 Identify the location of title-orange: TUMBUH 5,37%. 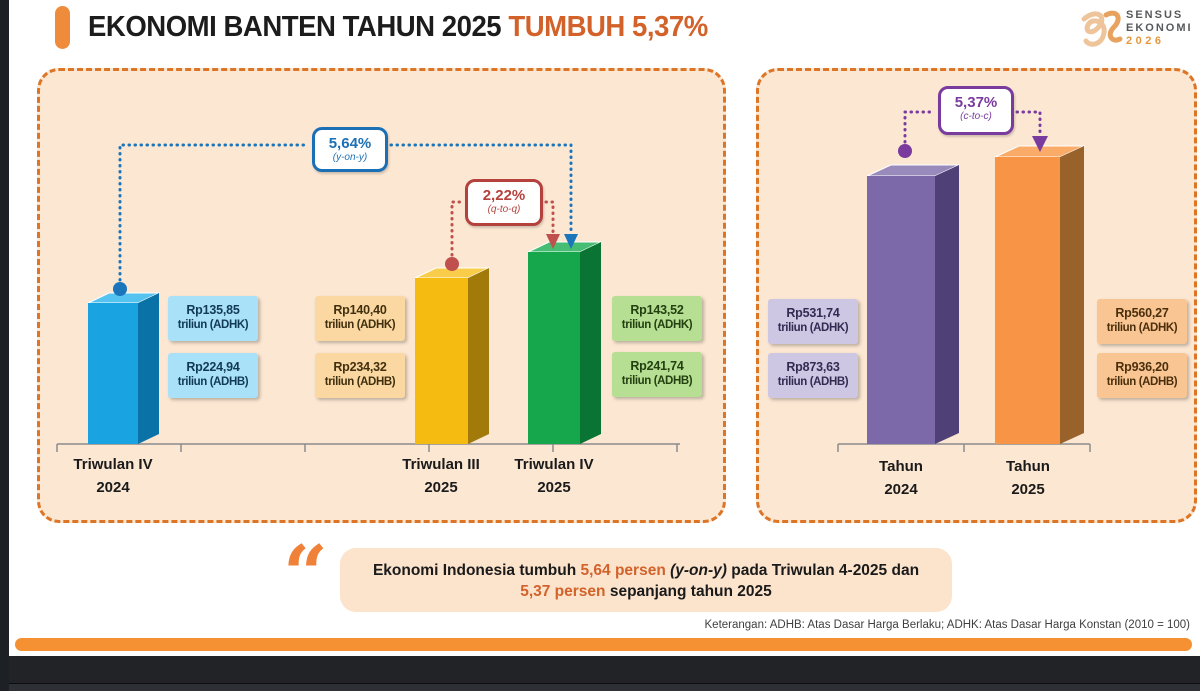
(608, 27).